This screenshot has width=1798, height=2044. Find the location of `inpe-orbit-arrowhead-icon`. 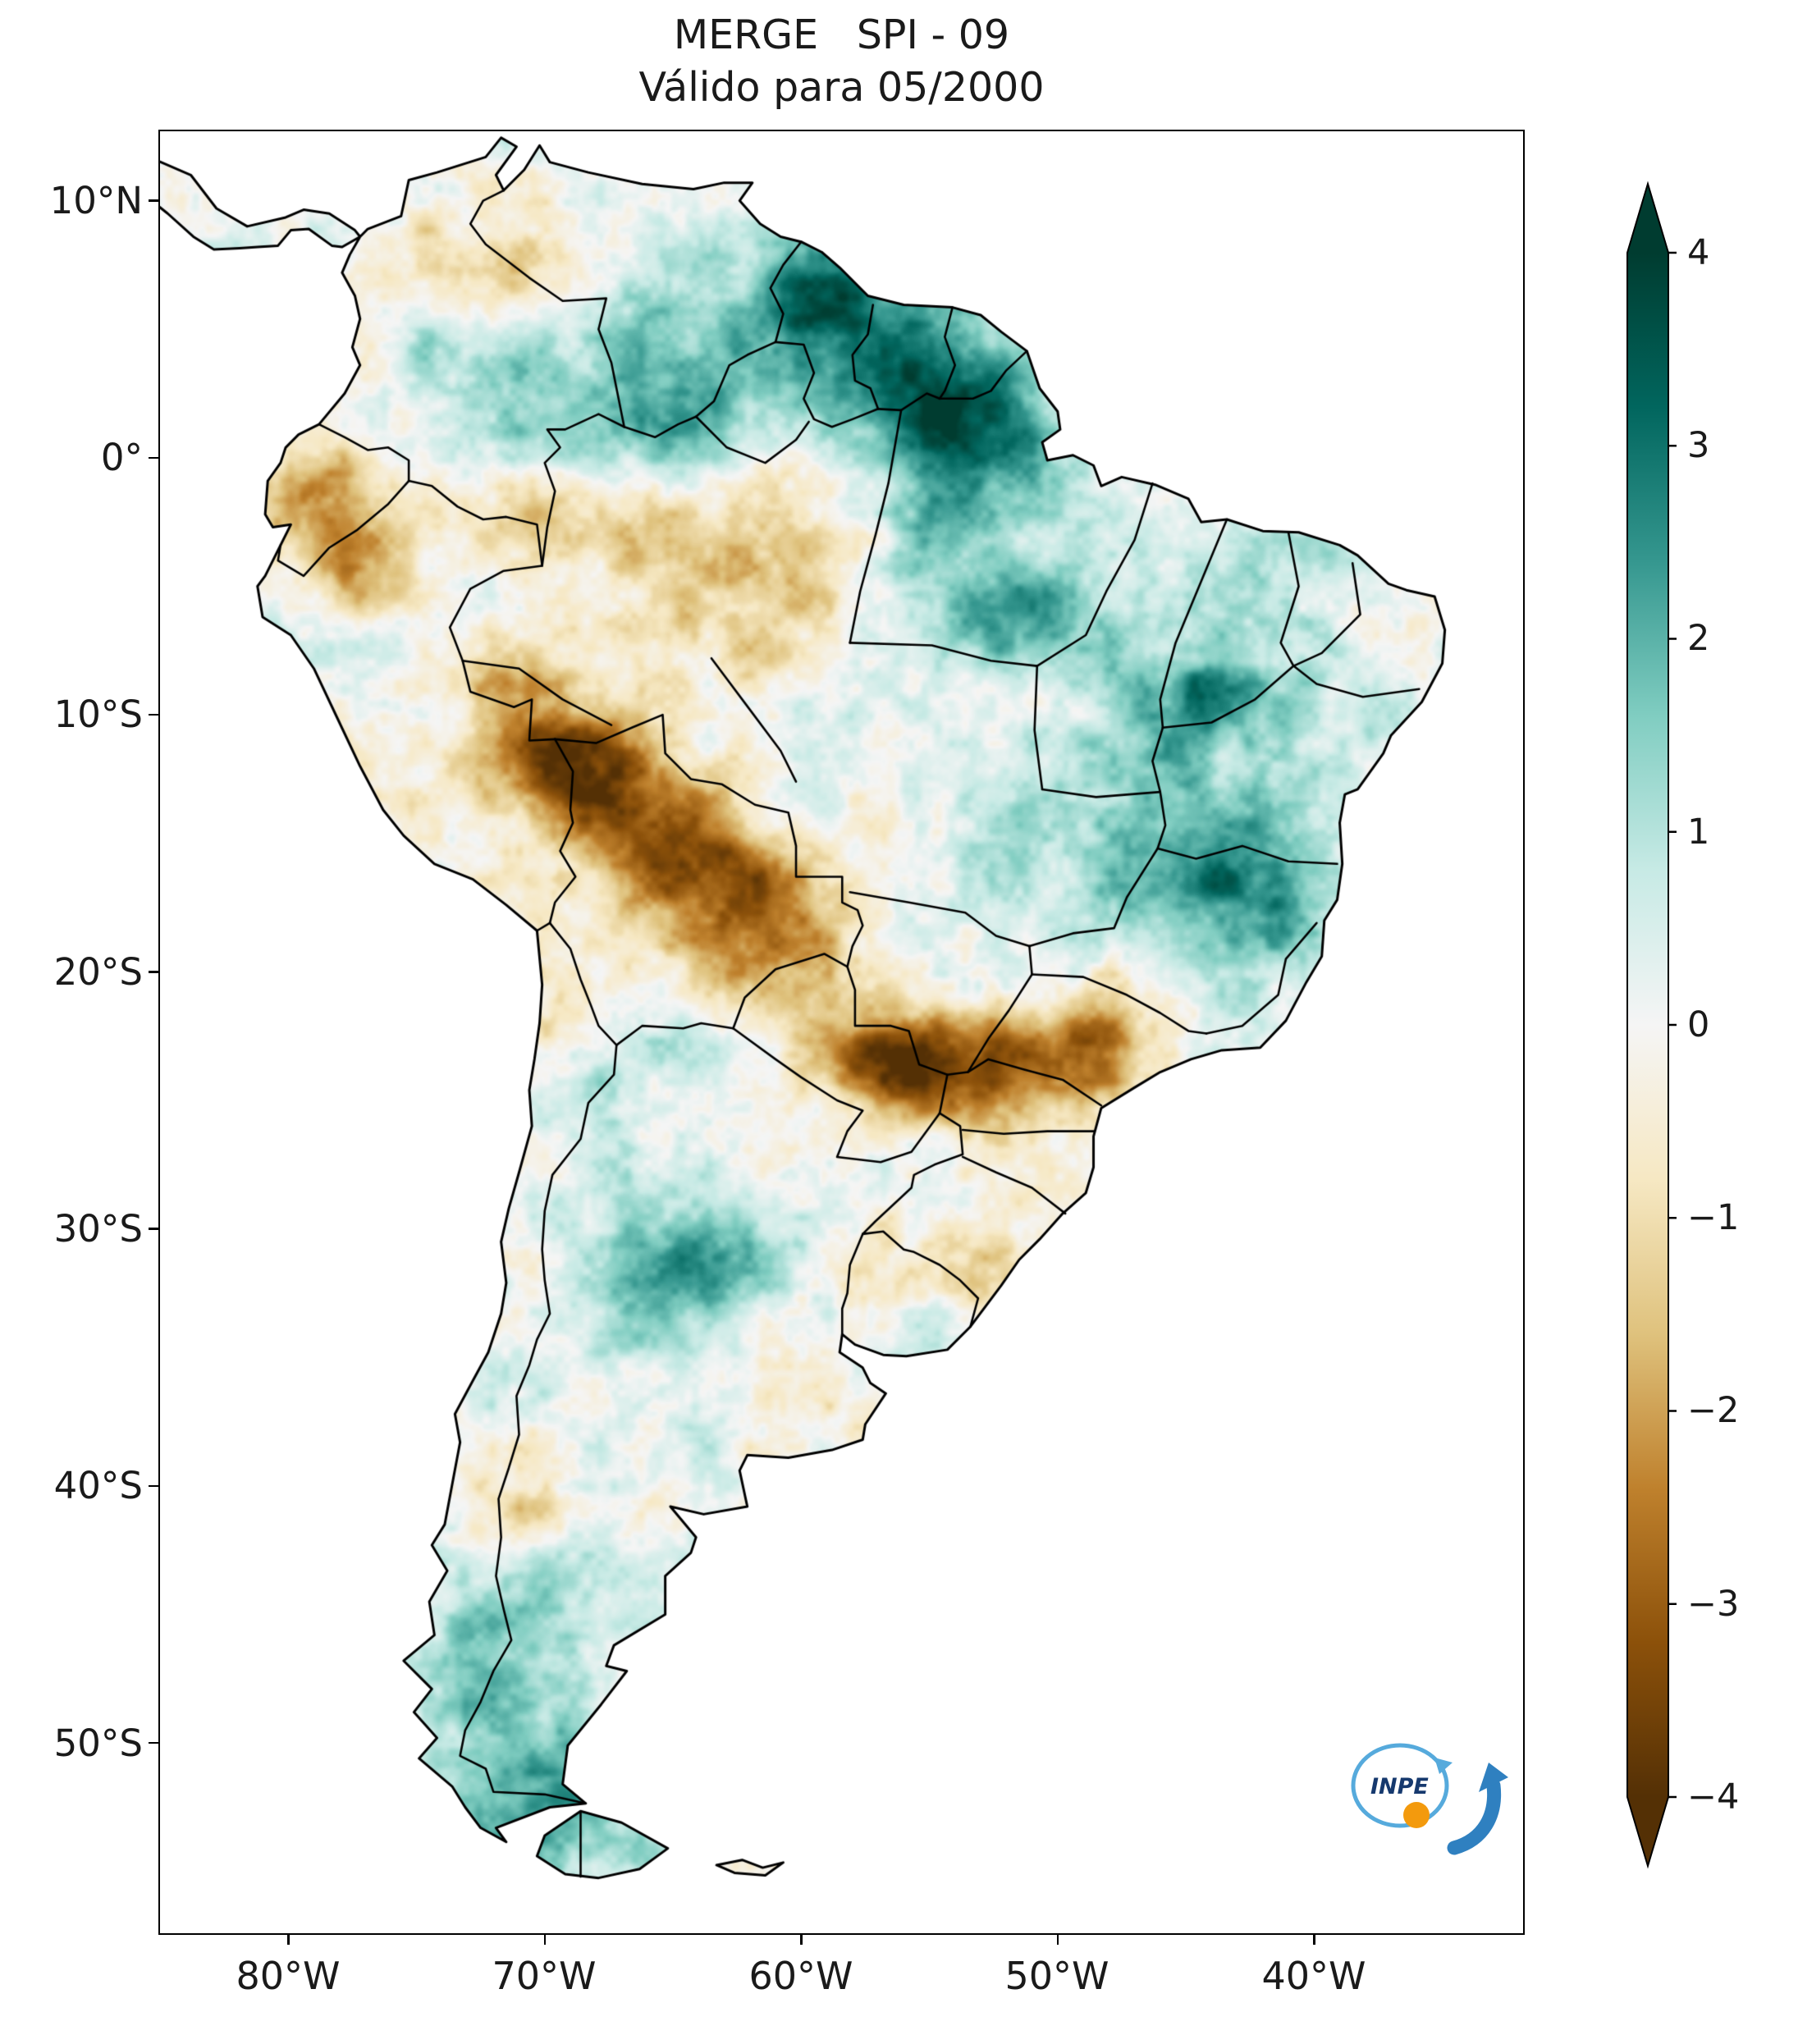

inpe-orbit-arrowhead-icon is located at coordinates (1443, 1766).